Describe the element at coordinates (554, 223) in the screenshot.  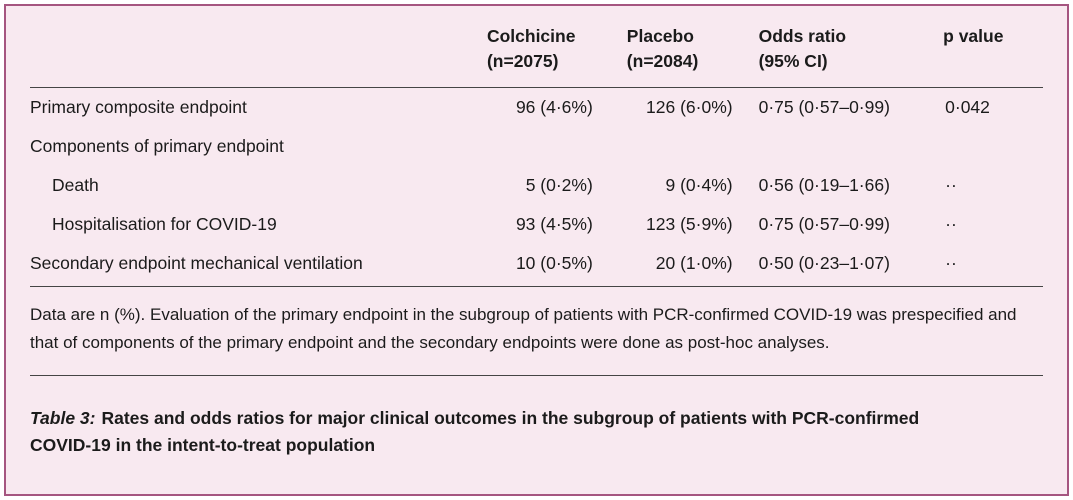
I see `cell-colchicine: 93 (4·5%)` at that location.